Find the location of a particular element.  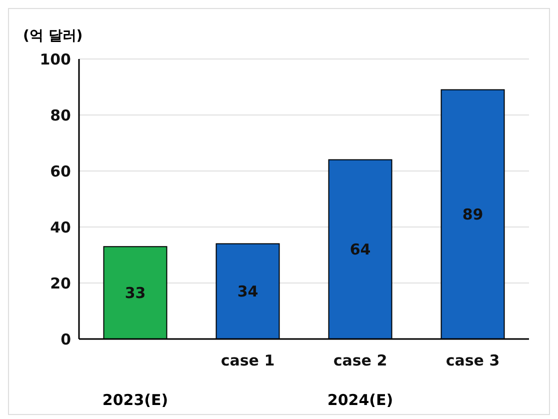

x-tick-label: case 2 is located at coordinates (360, 361).